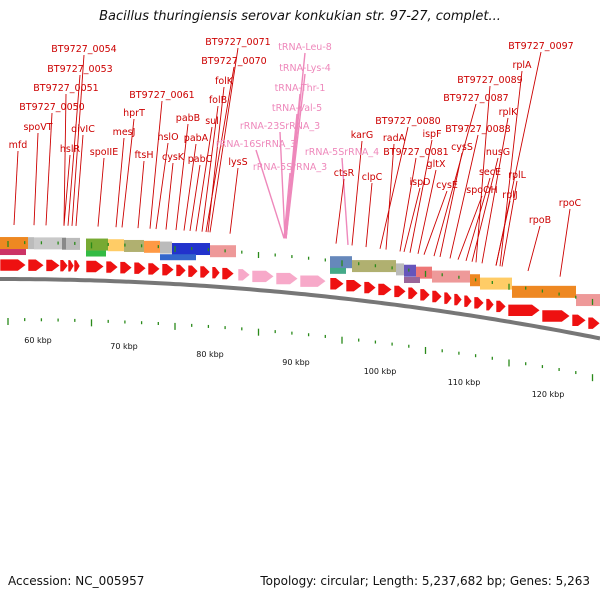  What do you see at coordinates (212, 121) in the screenshot?
I see `gene-label: sul` at bounding box center [212, 121].